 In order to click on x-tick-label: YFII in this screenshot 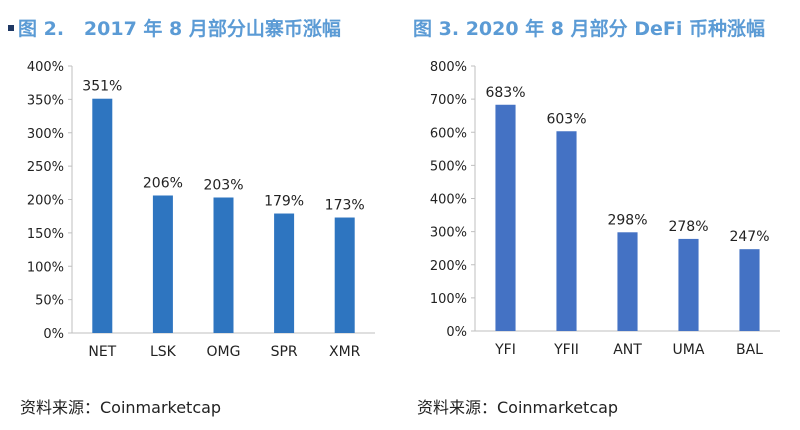, I will do `click(566, 350)`.